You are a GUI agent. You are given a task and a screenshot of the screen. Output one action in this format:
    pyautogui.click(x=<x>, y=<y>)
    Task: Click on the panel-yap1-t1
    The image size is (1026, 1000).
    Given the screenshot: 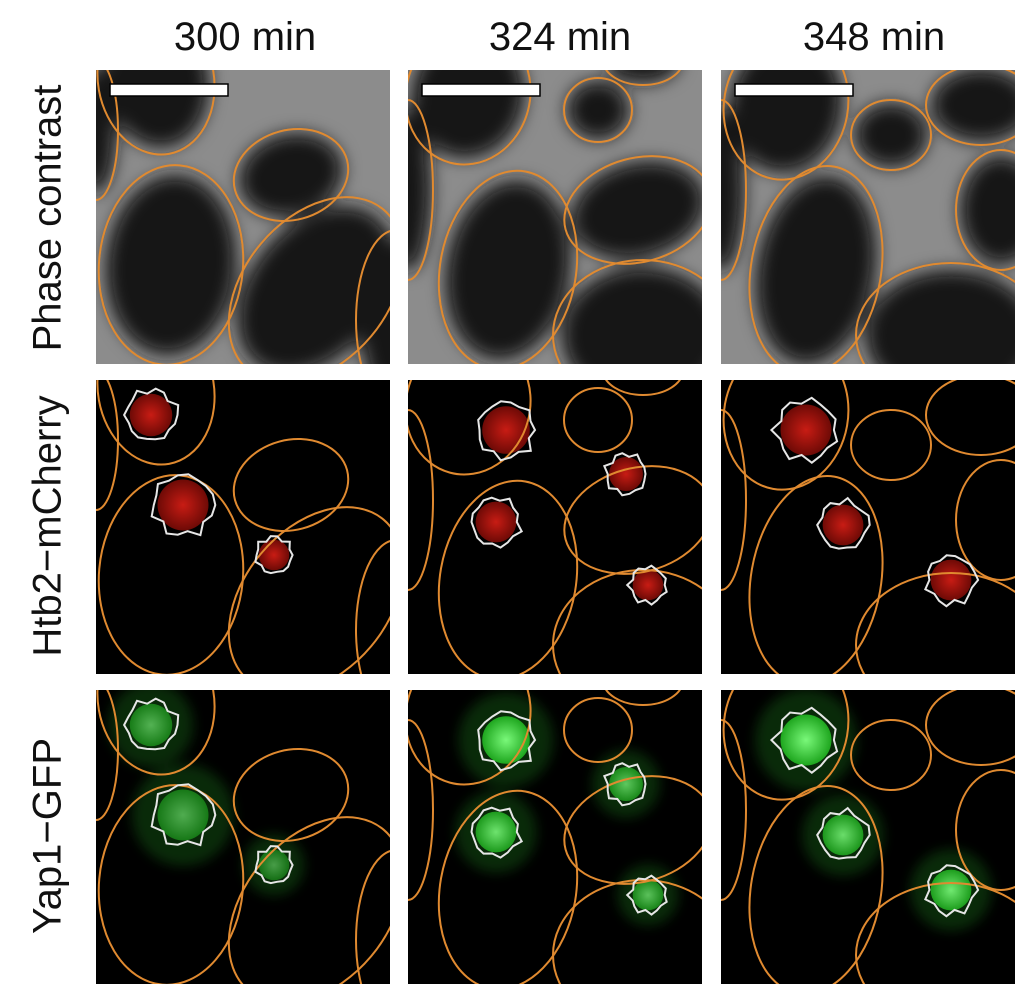 What is the action you would take?
    pyautogui.click(x=555, y=837)
    